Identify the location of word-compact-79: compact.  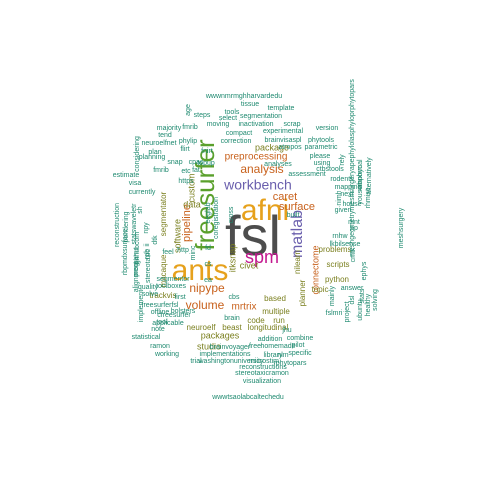
(239, 133).